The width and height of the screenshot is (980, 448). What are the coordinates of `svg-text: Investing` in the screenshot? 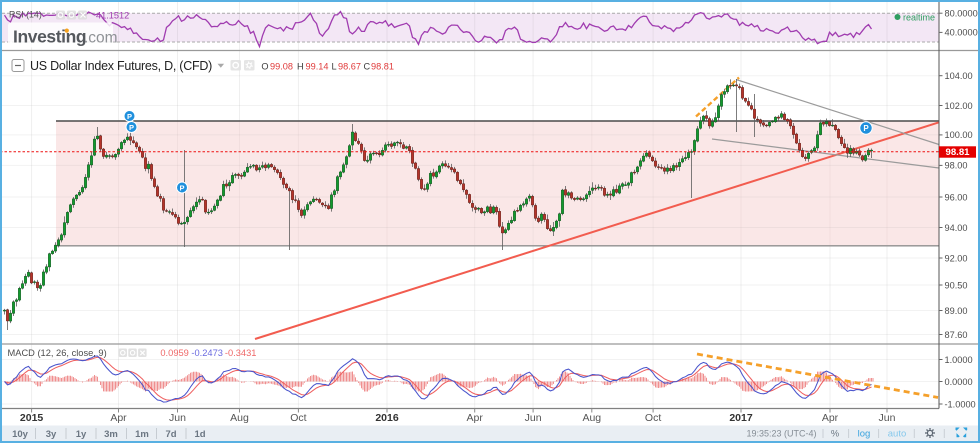 It's located at (49, 37).